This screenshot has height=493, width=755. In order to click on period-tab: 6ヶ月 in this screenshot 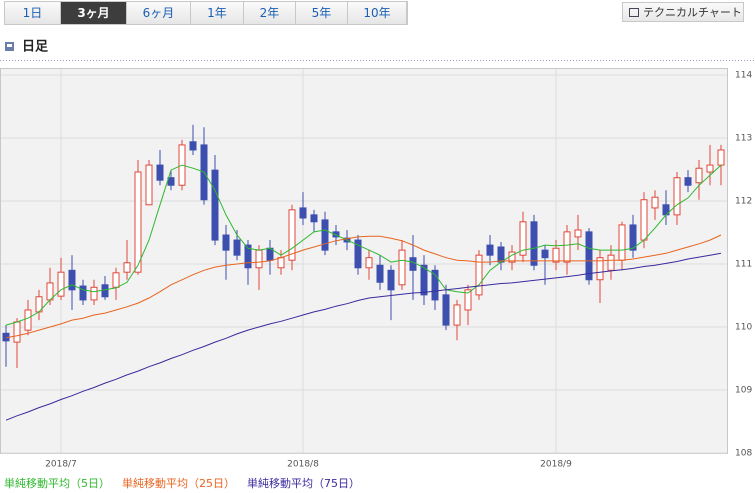, I will do `click(159, 13)`.